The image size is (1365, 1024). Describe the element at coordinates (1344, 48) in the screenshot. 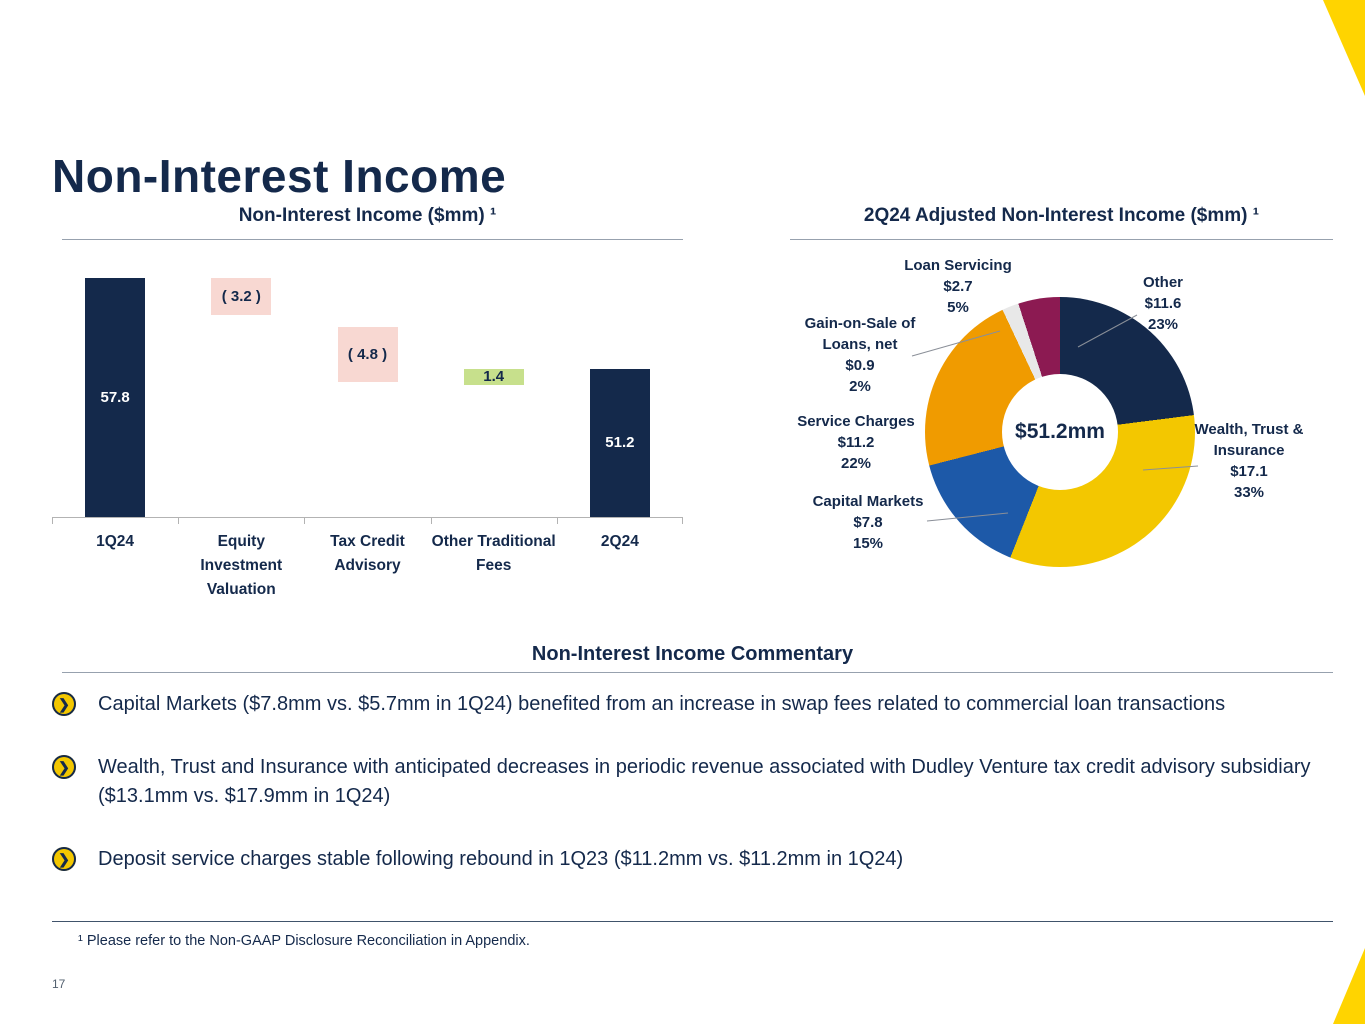

I see `corner-triangle-top-right` at that location.